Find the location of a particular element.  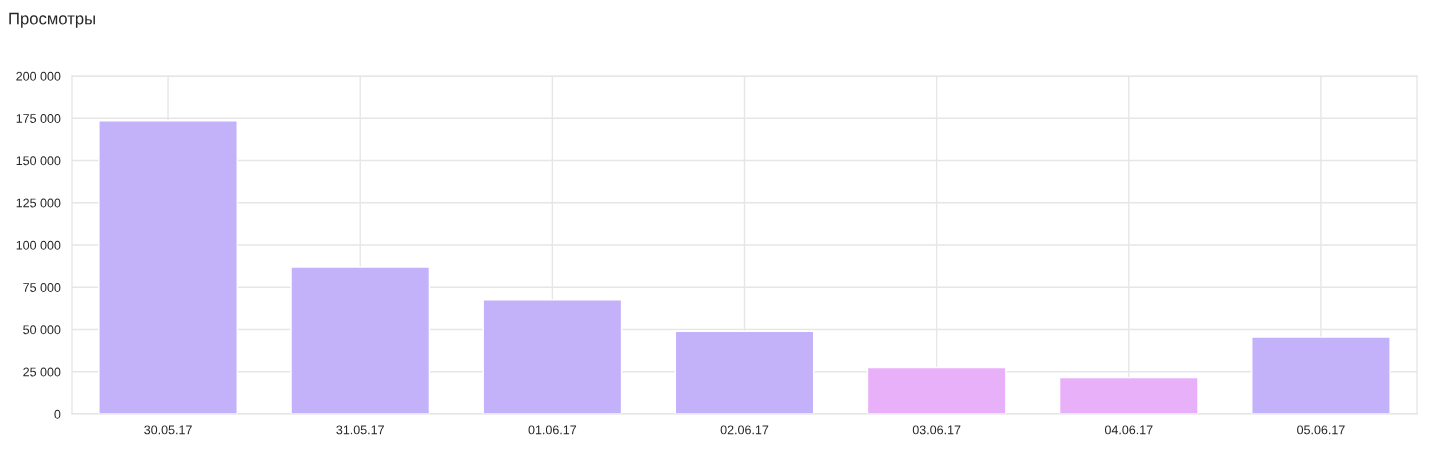

y-tick-label: 150 000 is located at coordinates (38, 161).